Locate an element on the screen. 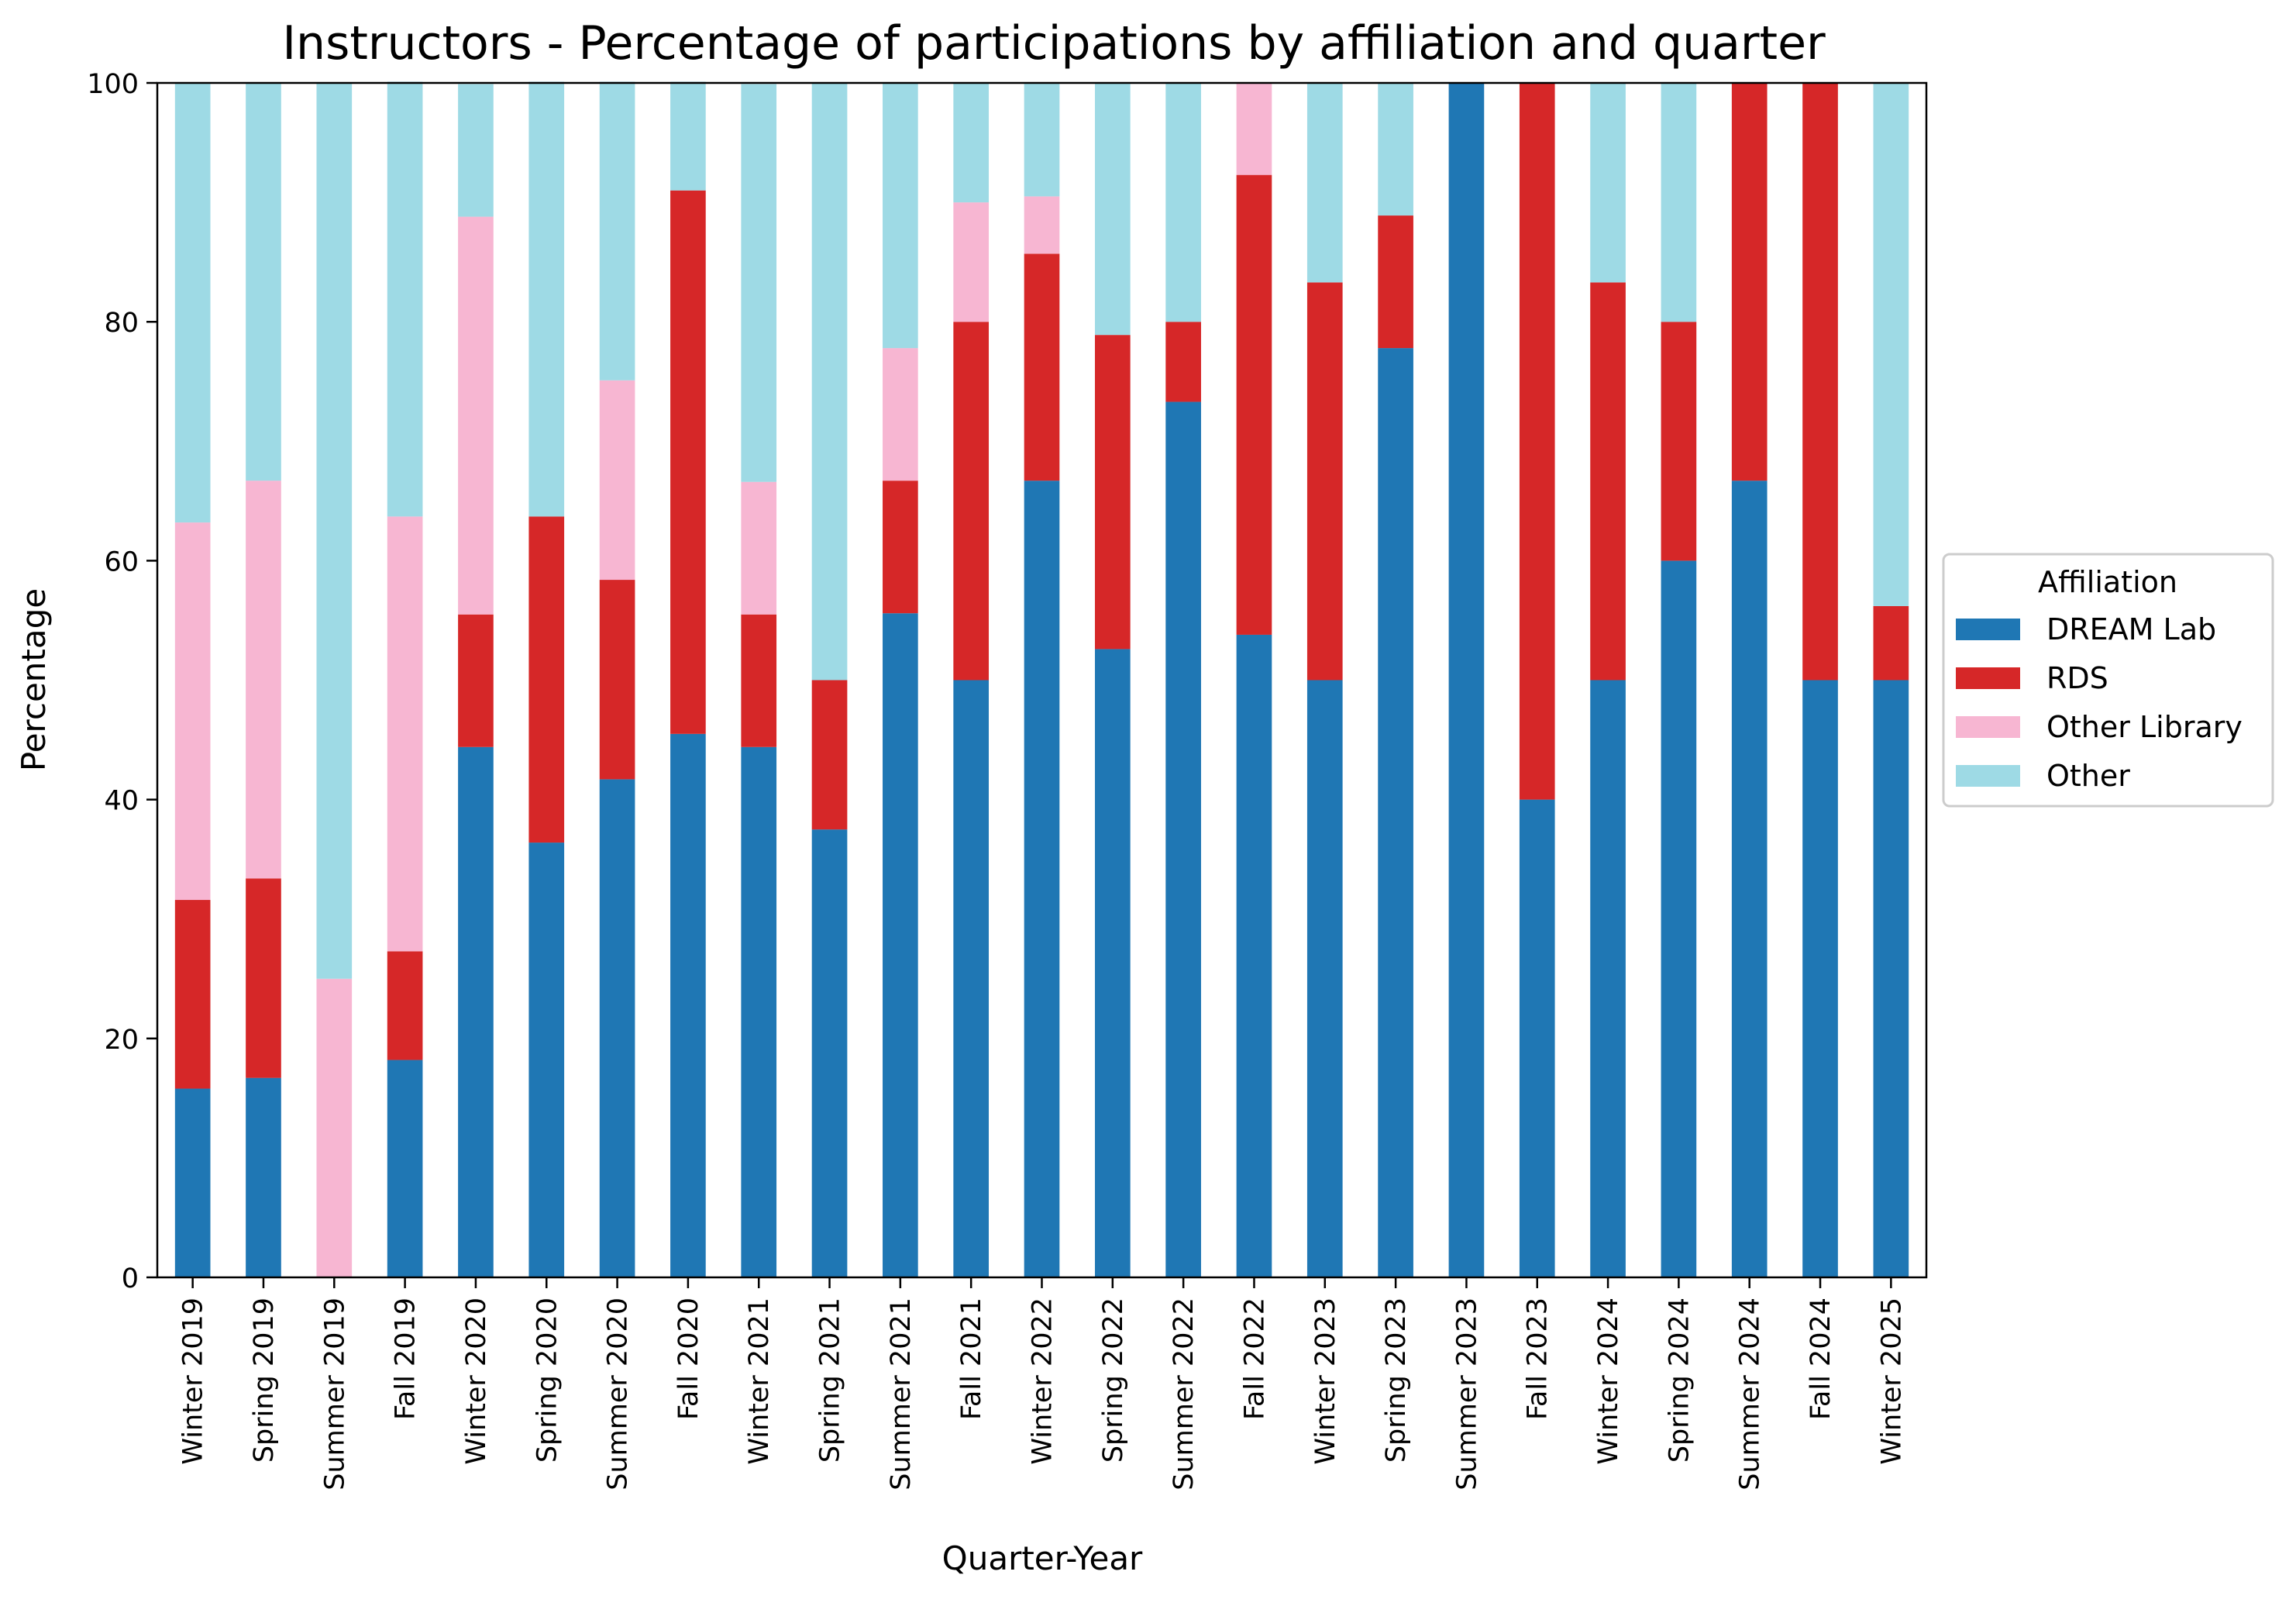 The width and height of the screenshot is (2296, 1606). bar-other-summer-2022 is located at coordinates (1183, 202).